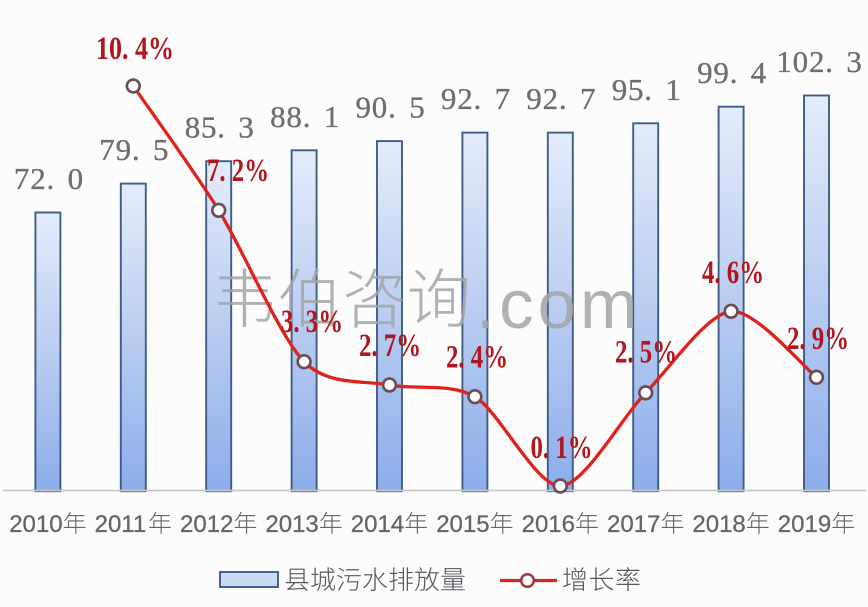 This screenshot has height=607, width=868. I want to click on svg-text: 2013, so click(291, 524).